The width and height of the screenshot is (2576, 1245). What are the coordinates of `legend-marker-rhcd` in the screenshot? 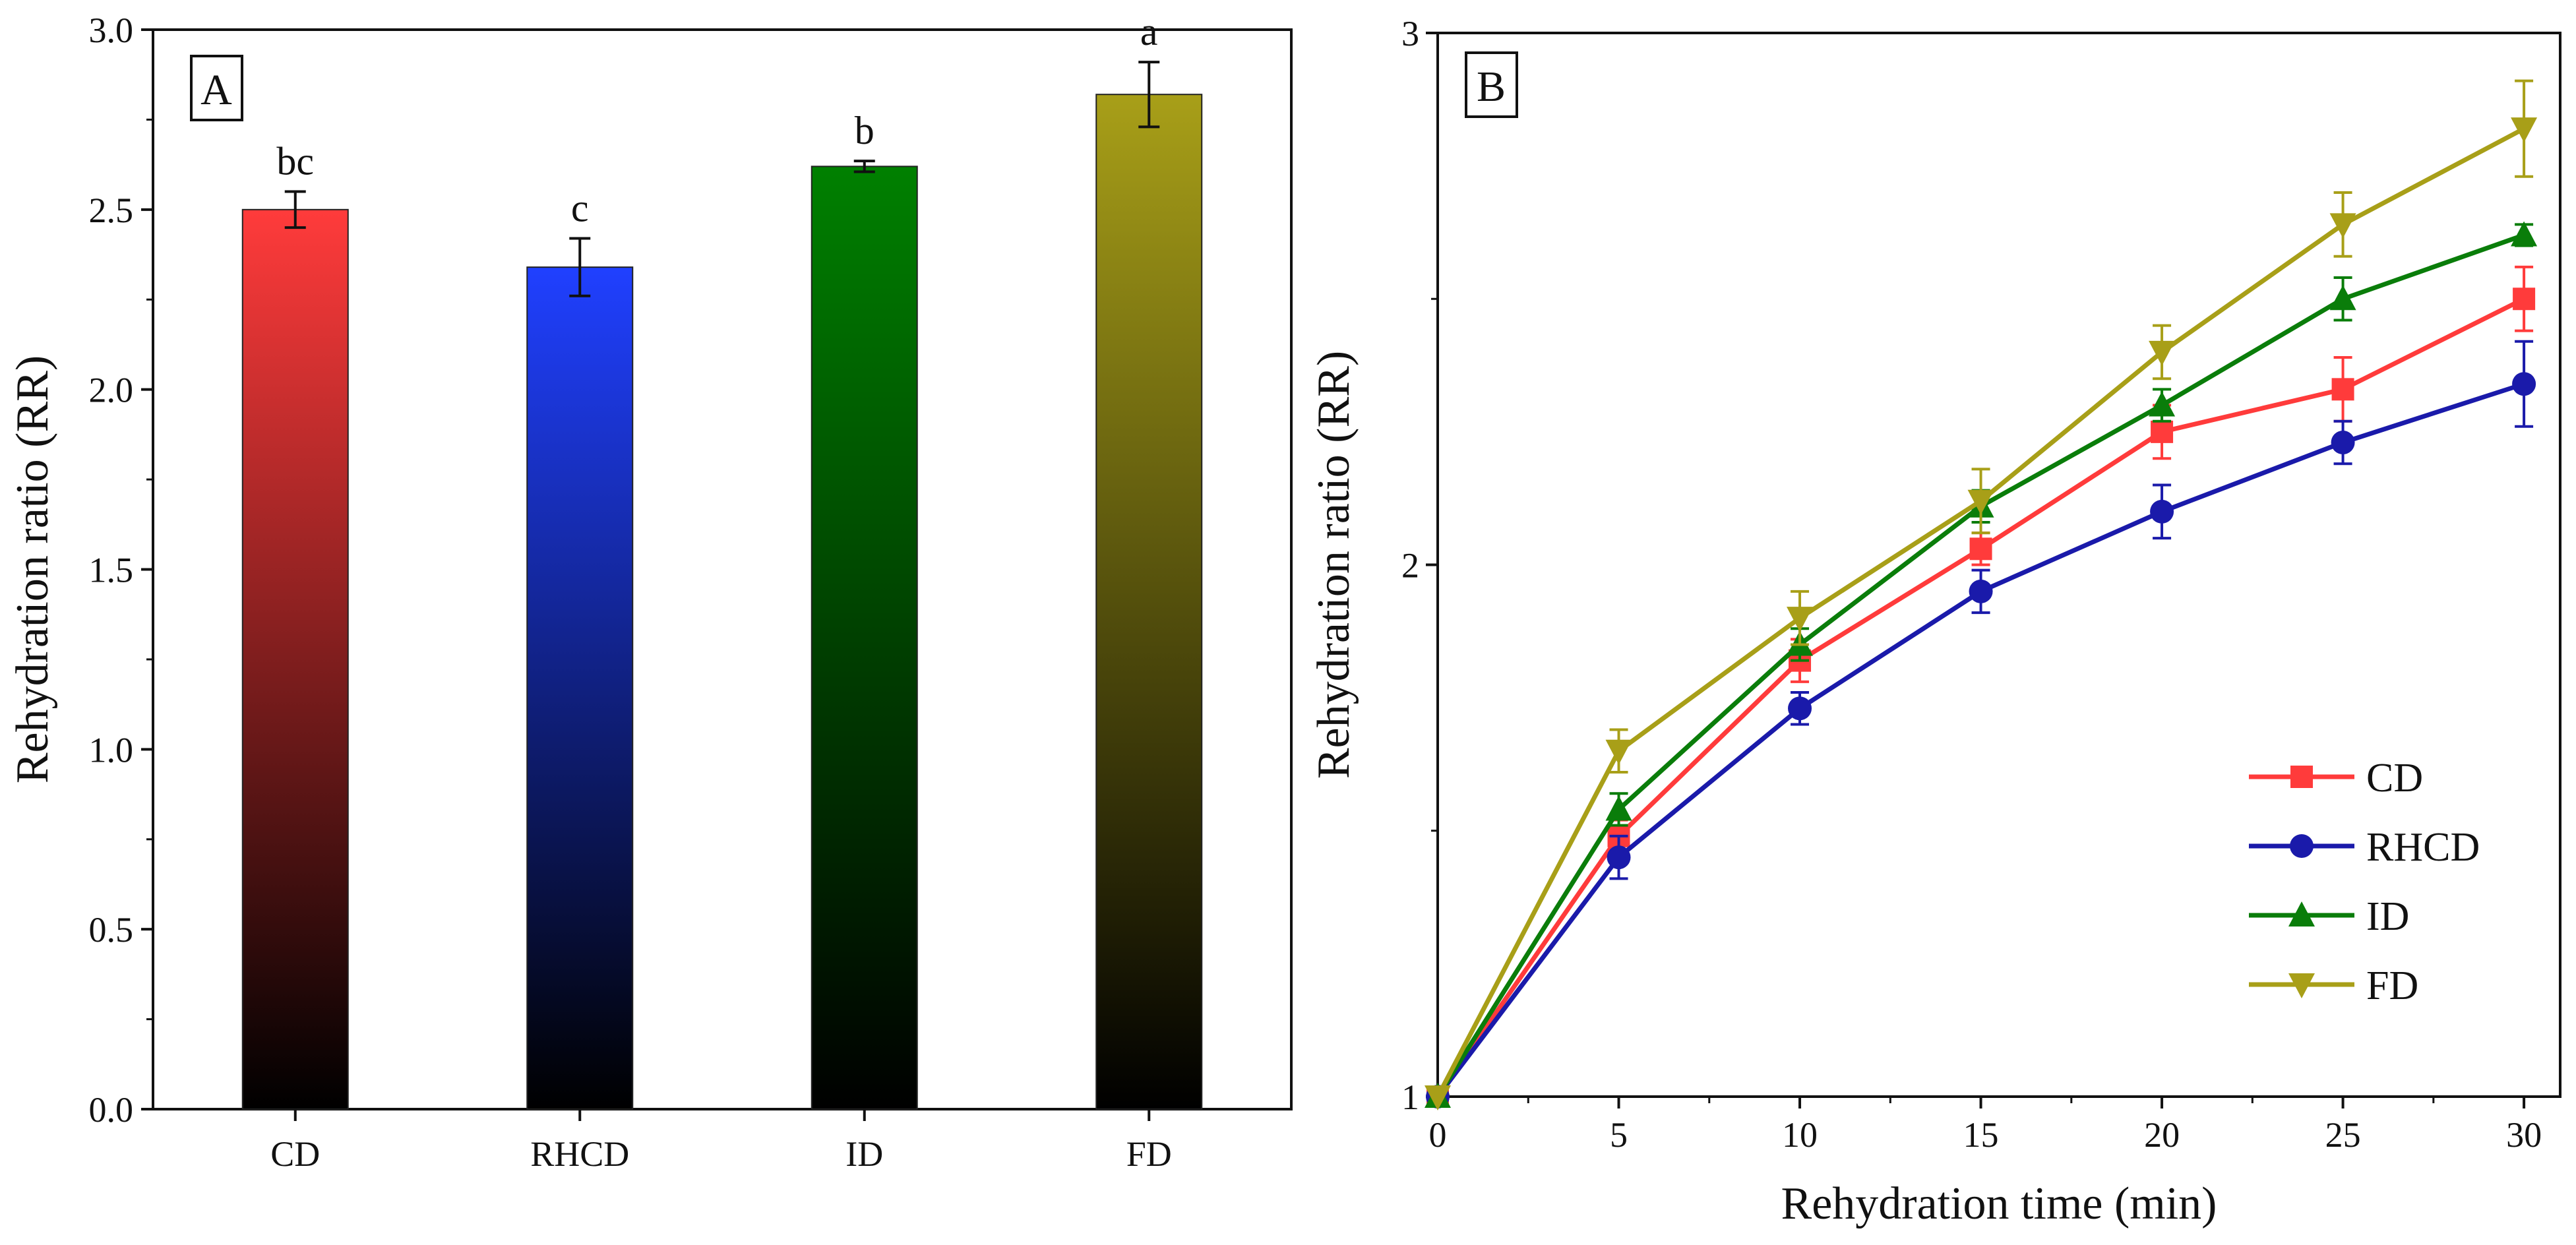 It's located at (2302, 846).